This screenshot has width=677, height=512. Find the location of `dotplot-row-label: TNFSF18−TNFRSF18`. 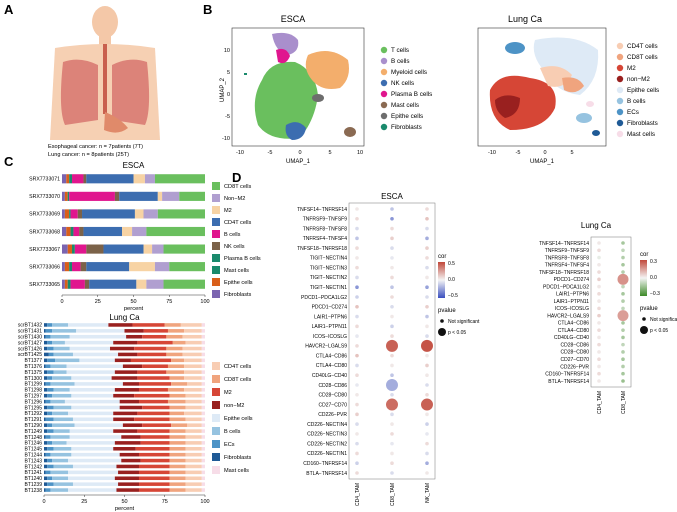

dotplot-row-label: TNFSF18−TNFRSF18 is located at coordinates (322, 249).